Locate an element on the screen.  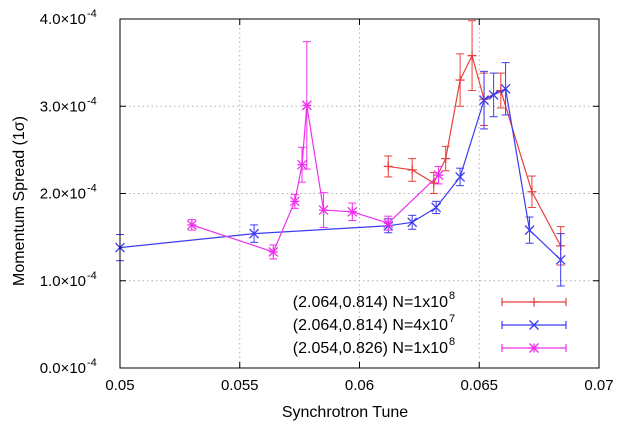
x-tick-label: 0.05 is located at coordinates (119, 385).